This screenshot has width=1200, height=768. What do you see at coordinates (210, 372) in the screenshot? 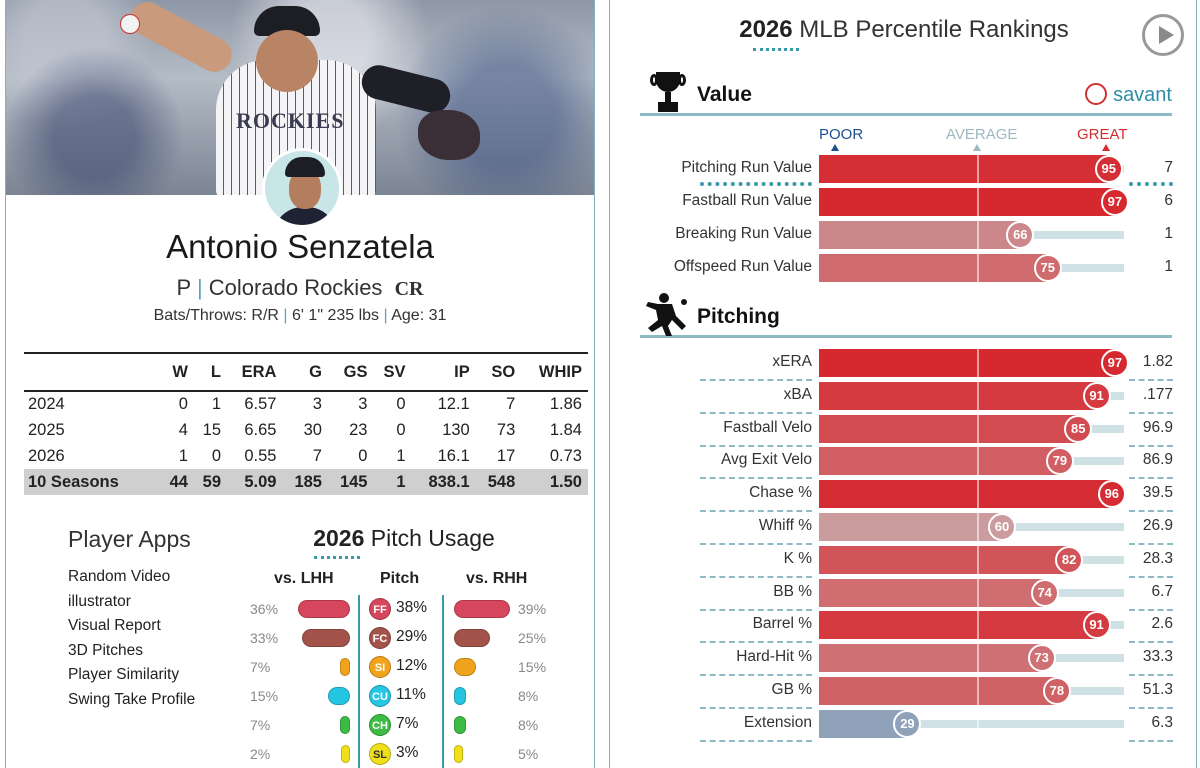
I see `stats-header-cell: L` at bounding box center [210, 372].